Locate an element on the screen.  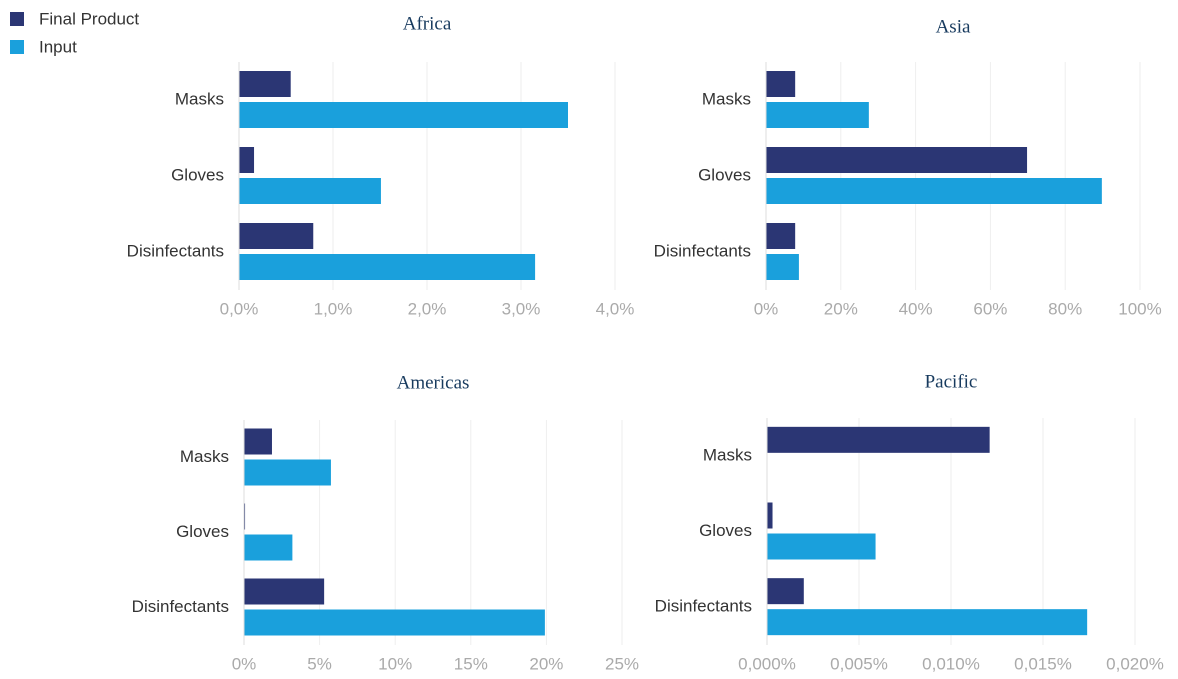
x-tick-label: 0,005% is located at coordinates (859, 663).